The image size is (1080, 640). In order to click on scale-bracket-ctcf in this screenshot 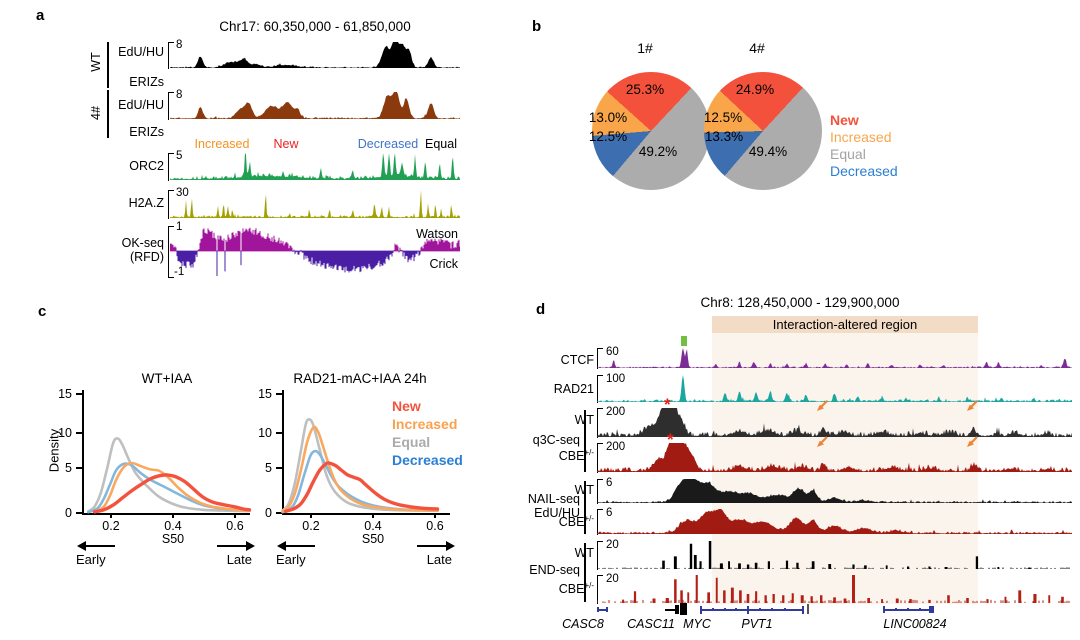, I will do `click(600, 358)`.